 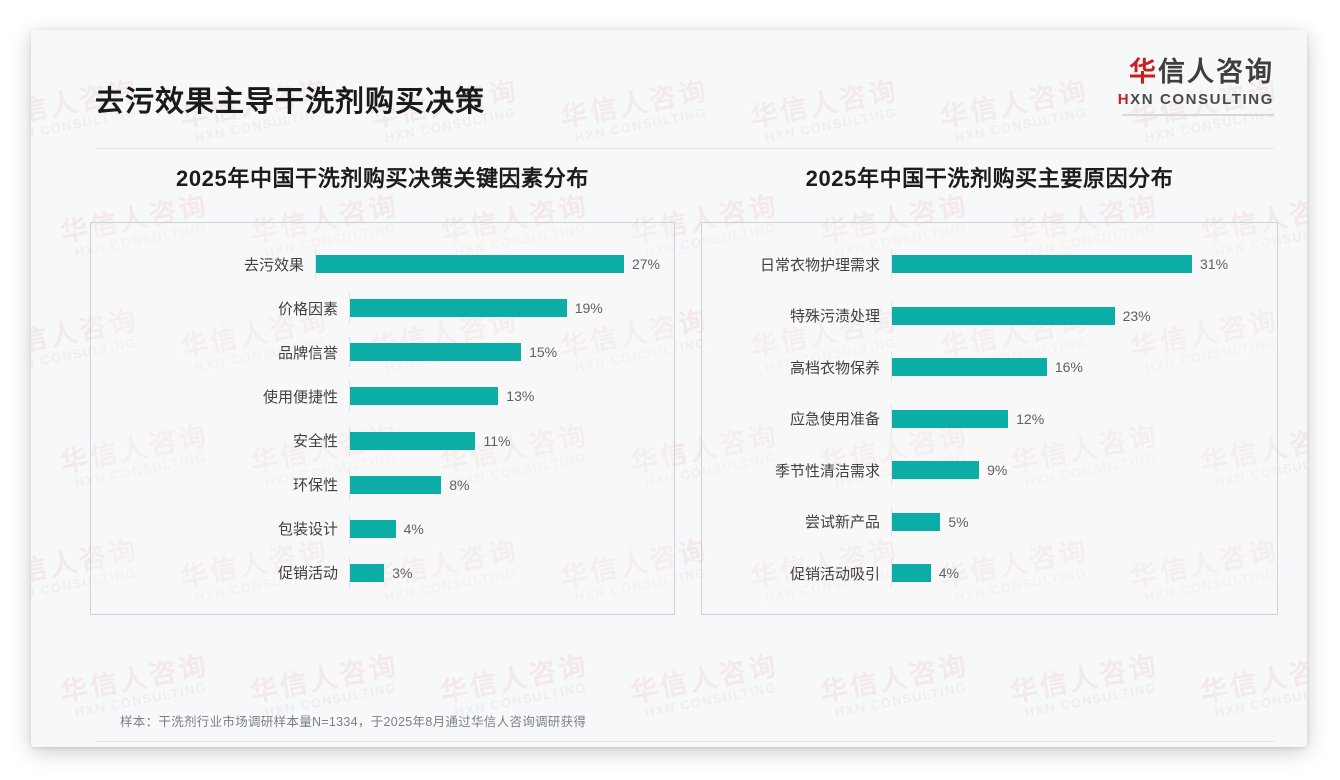 I want to click on bar-row: 尝试新产品 5%, so click(x=982, y=521).